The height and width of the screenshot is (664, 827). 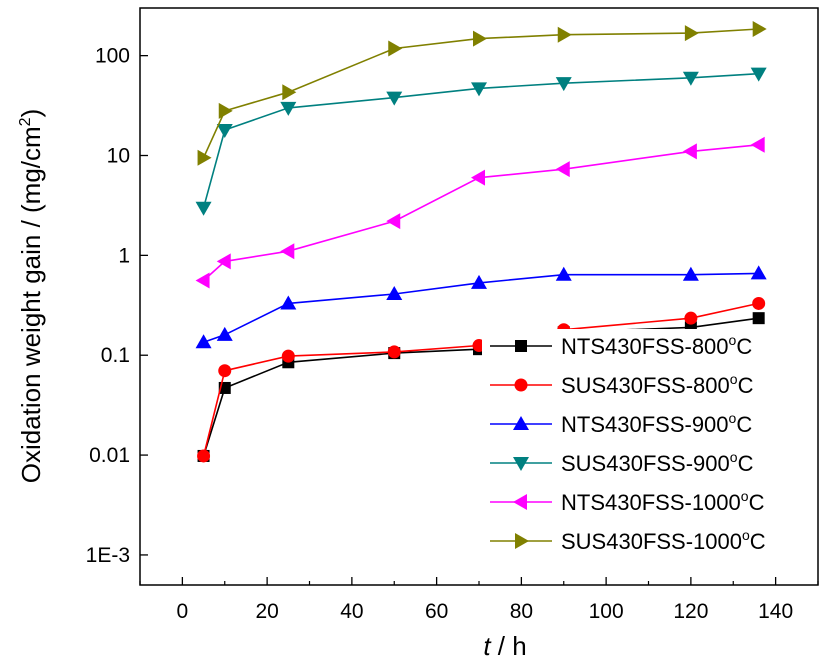 What do you see at coordinates (645, 424) in the screenshot?
I see `legend-series-name: NTS430FSS-900` at bounding box center [645, 424].